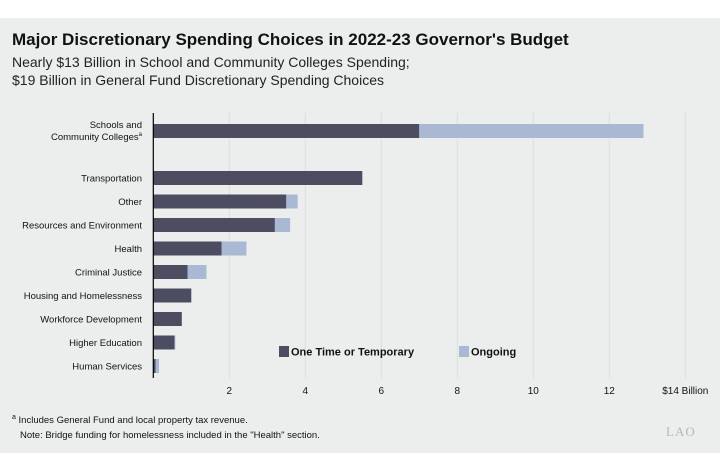 The image size is (720, 453). Describe the element at coordinates (108, 273) in the screenshot. I see `category-label: Criminal Justice` at that location.